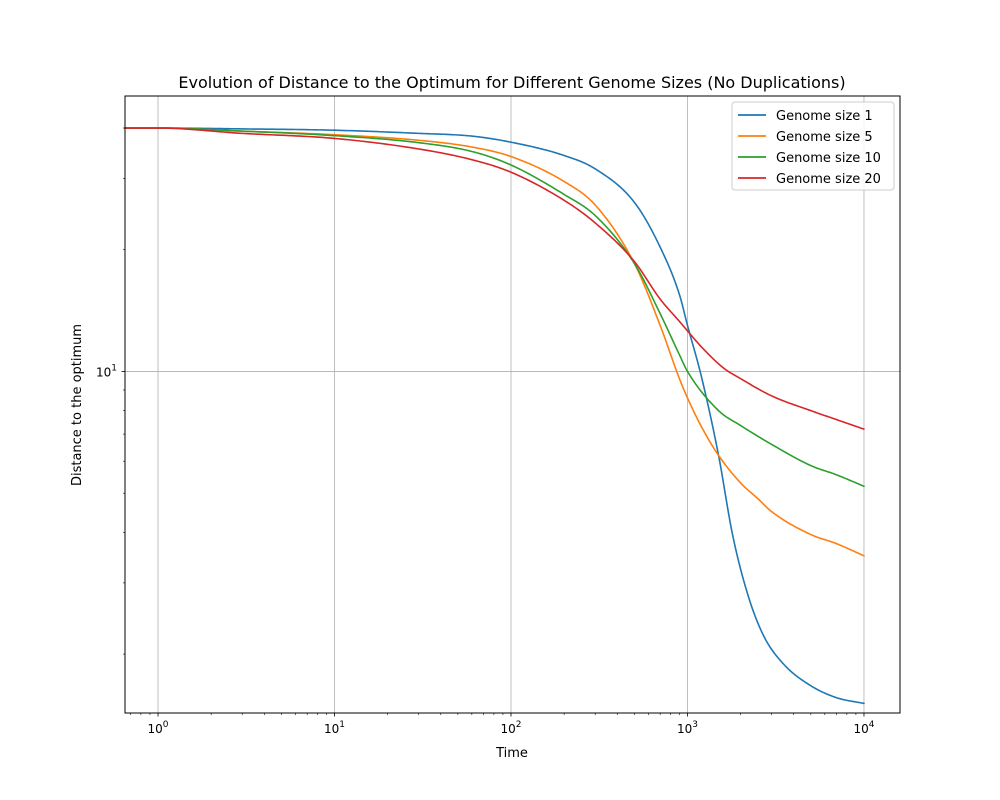 This screenshot has width=1000, height=800. Describe the element at coordinates (110, 391) in the screenshot. I see `y-axis-ticks: 101` at that location.